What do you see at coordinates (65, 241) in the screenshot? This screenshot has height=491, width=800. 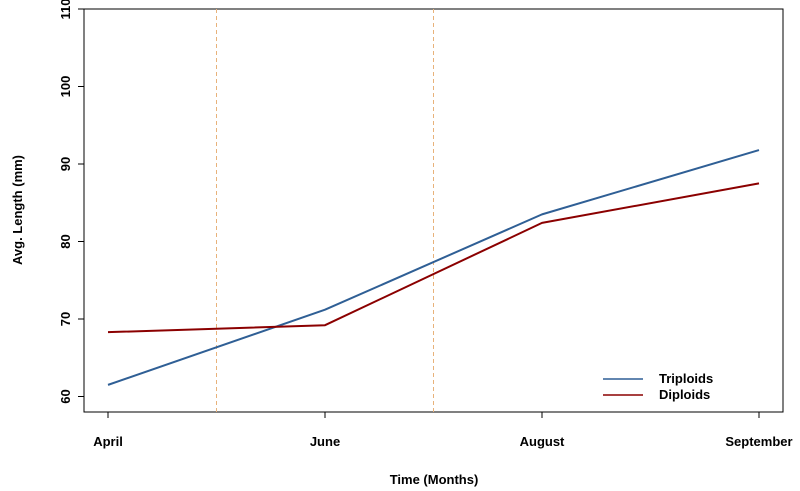 I see `y-tick-label: 80` at bounding box center [65, 241].